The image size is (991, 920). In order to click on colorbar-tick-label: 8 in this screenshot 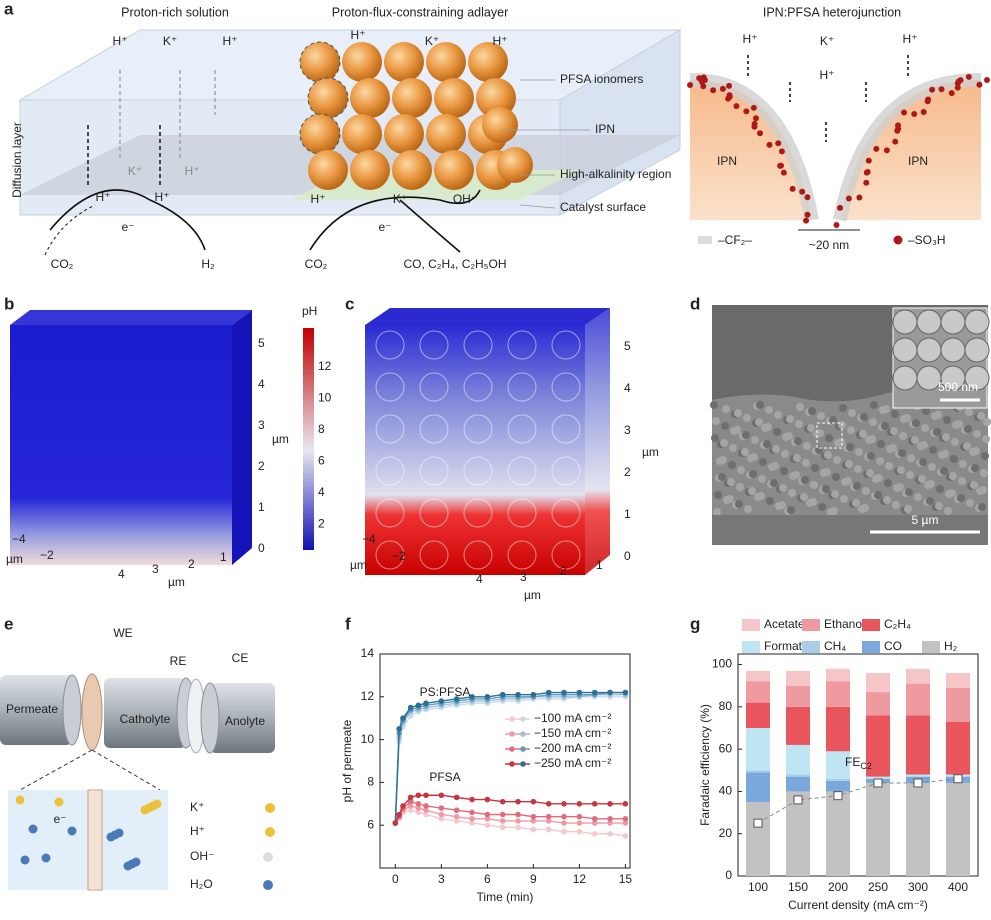, I will do `click(321, 429)`.